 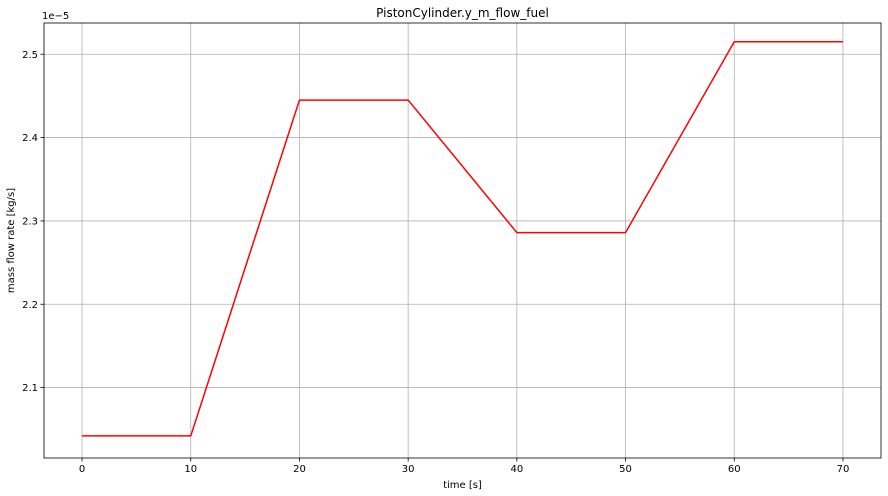 What do you see at coordinates (11, 240) in the screenshot?
I see `y-axis-label: mass flow rate [kg/s]` at bounding box center [11, 240].